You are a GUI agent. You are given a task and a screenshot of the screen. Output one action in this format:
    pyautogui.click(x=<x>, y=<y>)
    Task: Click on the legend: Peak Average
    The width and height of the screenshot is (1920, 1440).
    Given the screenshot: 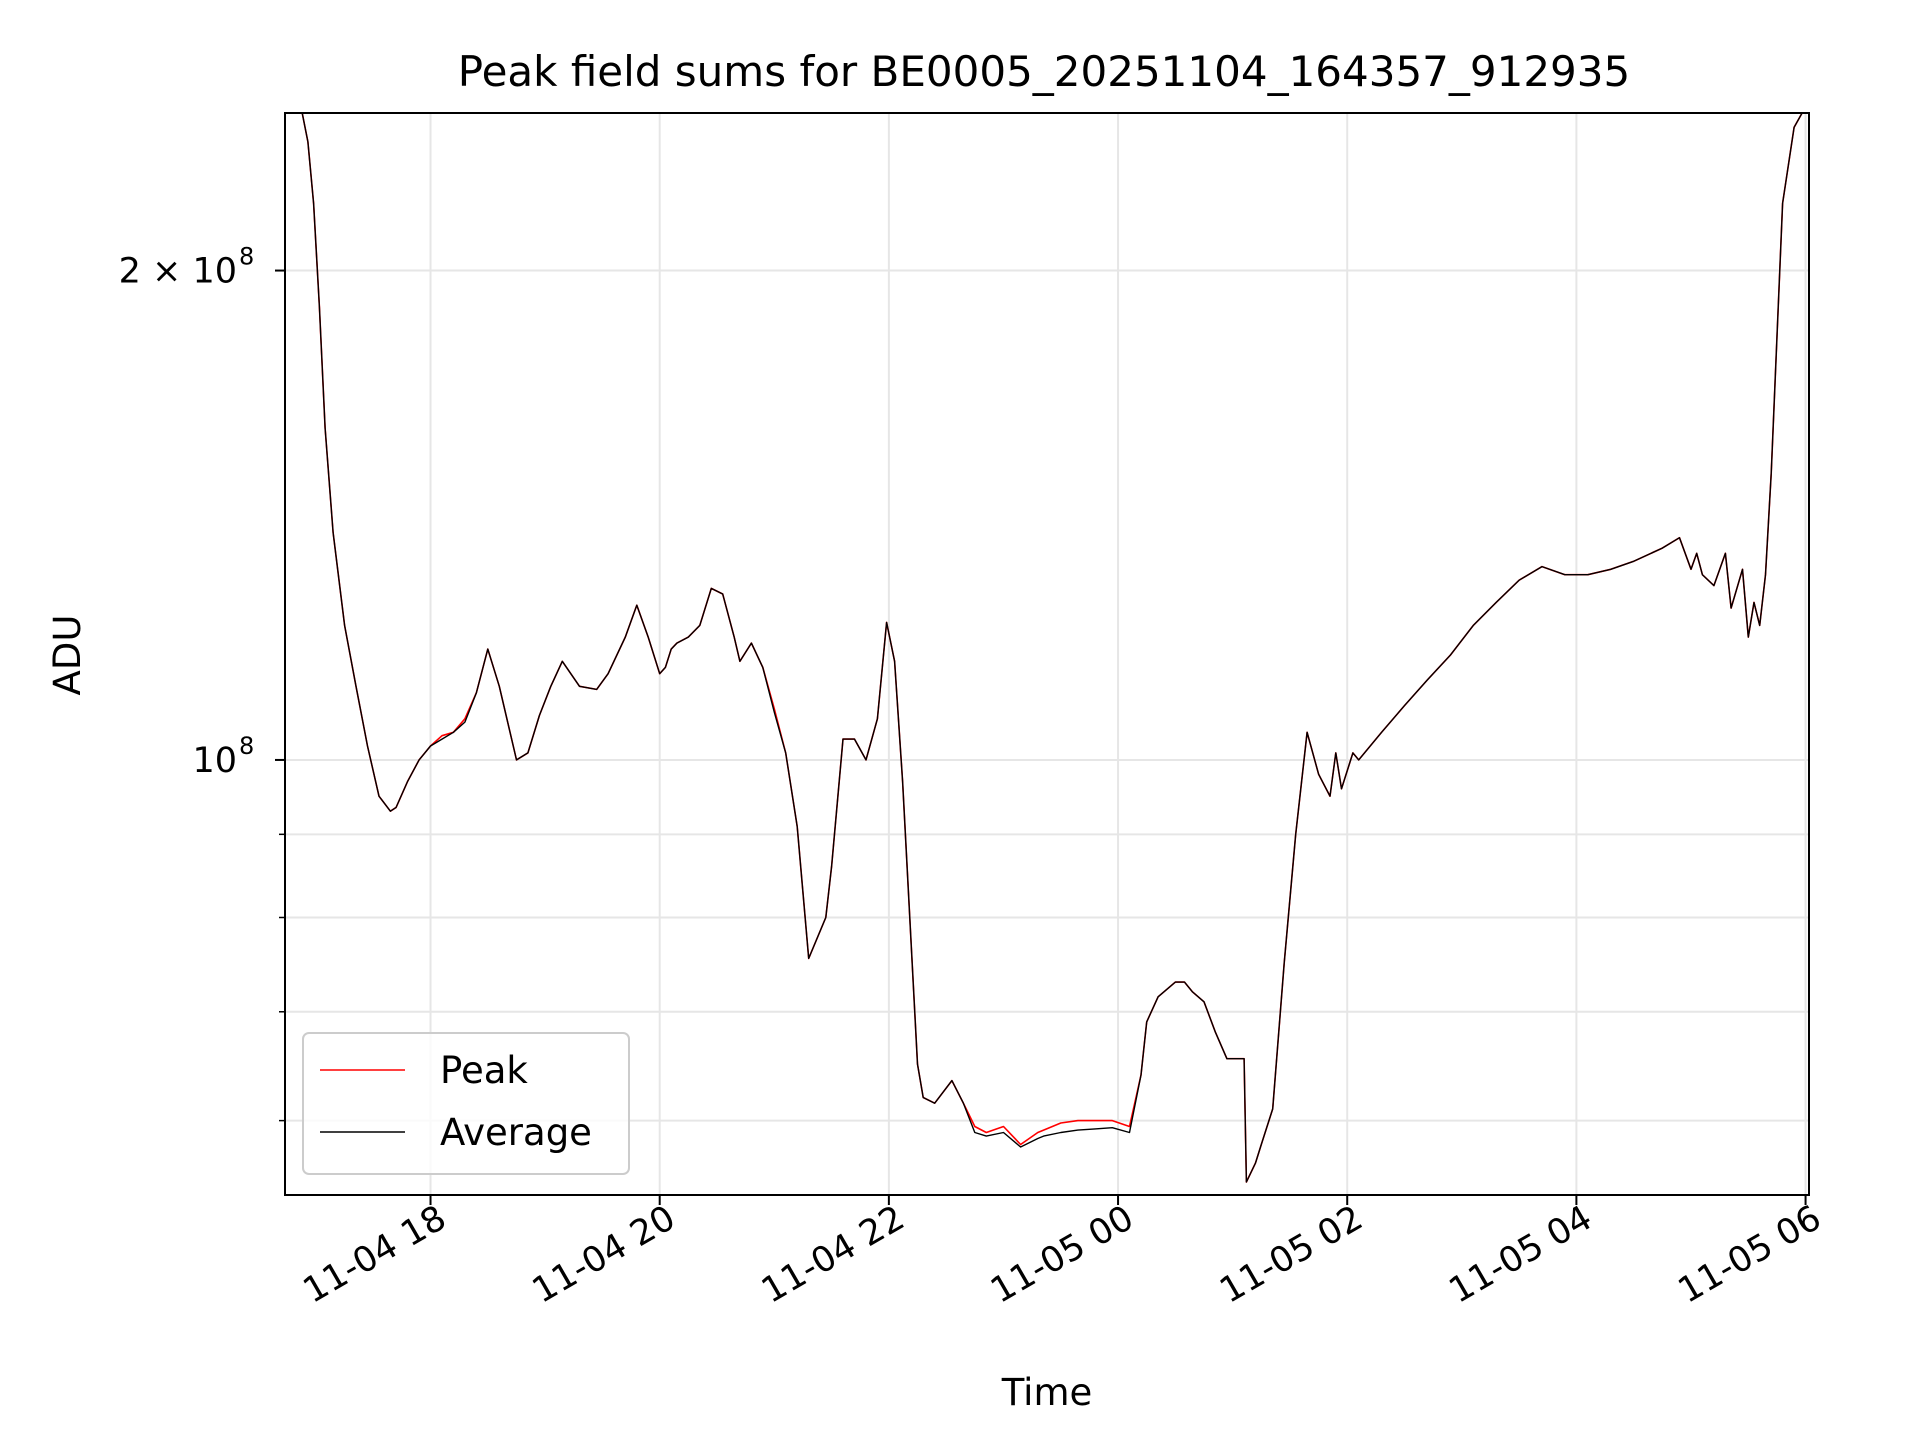 What is the action you would take?
    pyautogui.click(x=466, y=1103)
    